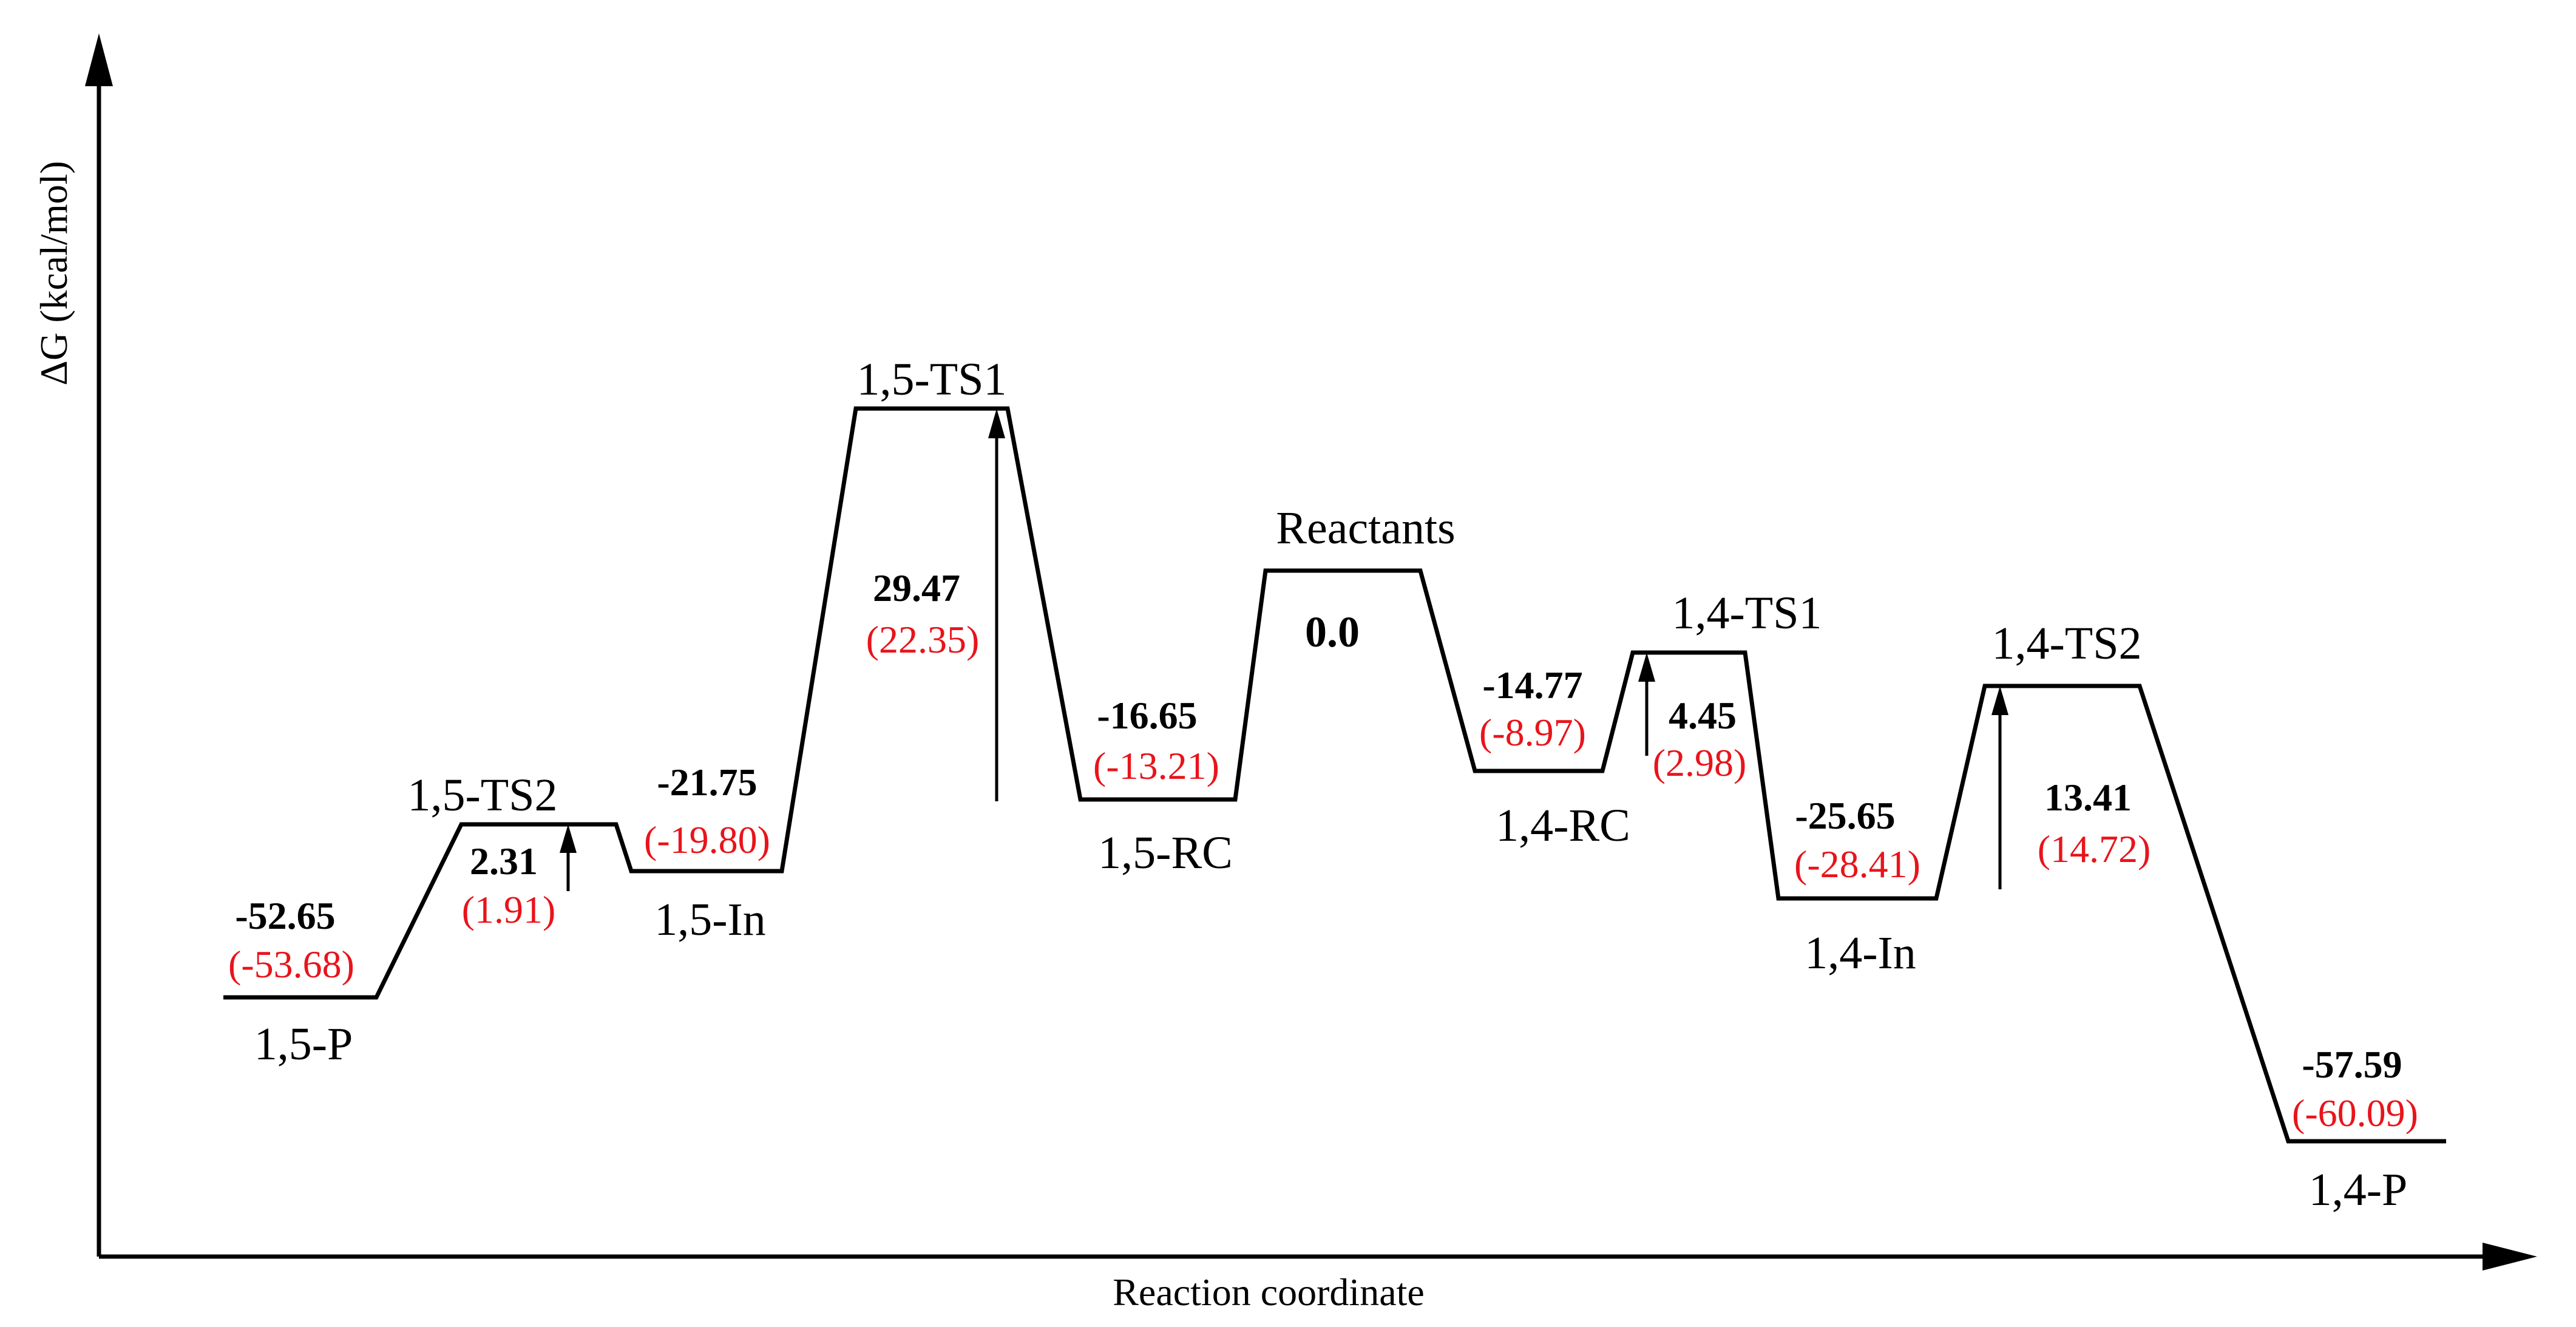 The image size is (2576, 1327). I want to click on state-label-1-5-p: 1,5-P, so click(303, 1044).